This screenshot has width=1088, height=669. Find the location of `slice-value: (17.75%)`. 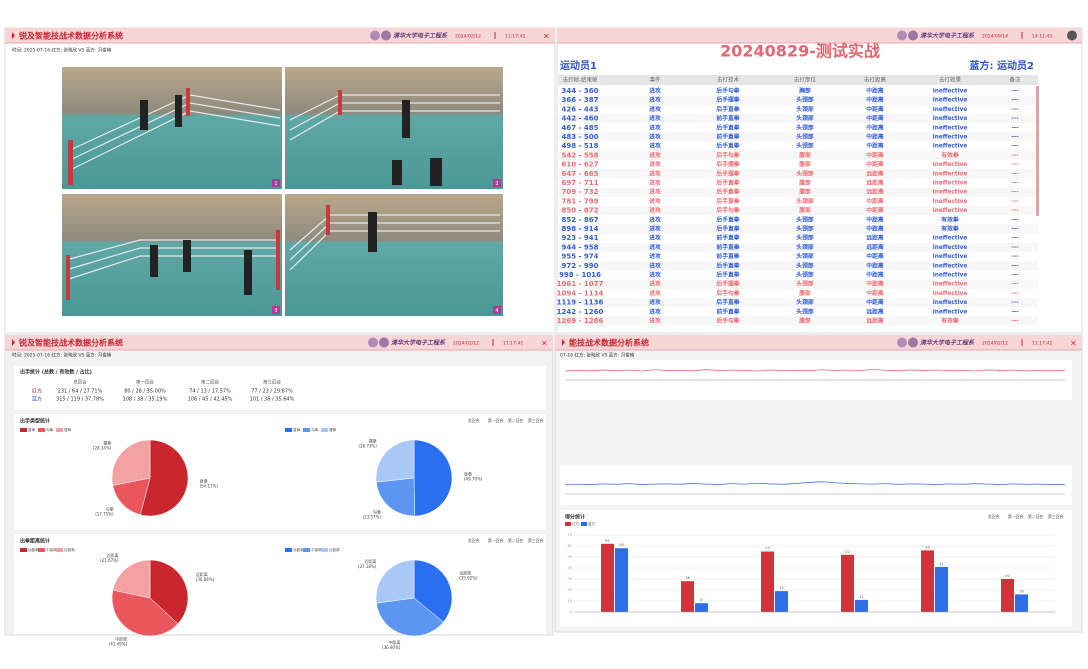

slice-value: (17.75%) is located at coordinates (104, 513).